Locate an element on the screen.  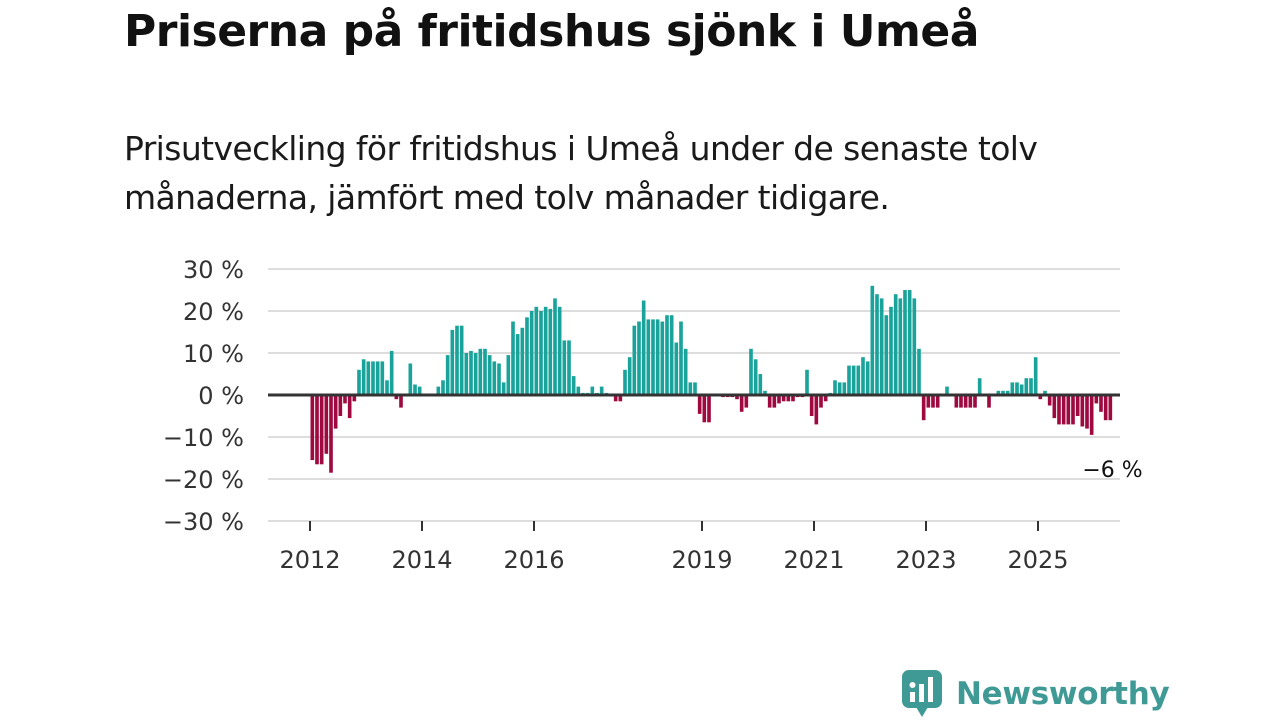
newsworthy-logo-text: Newsworthy is located at coordinates (1063, 694).